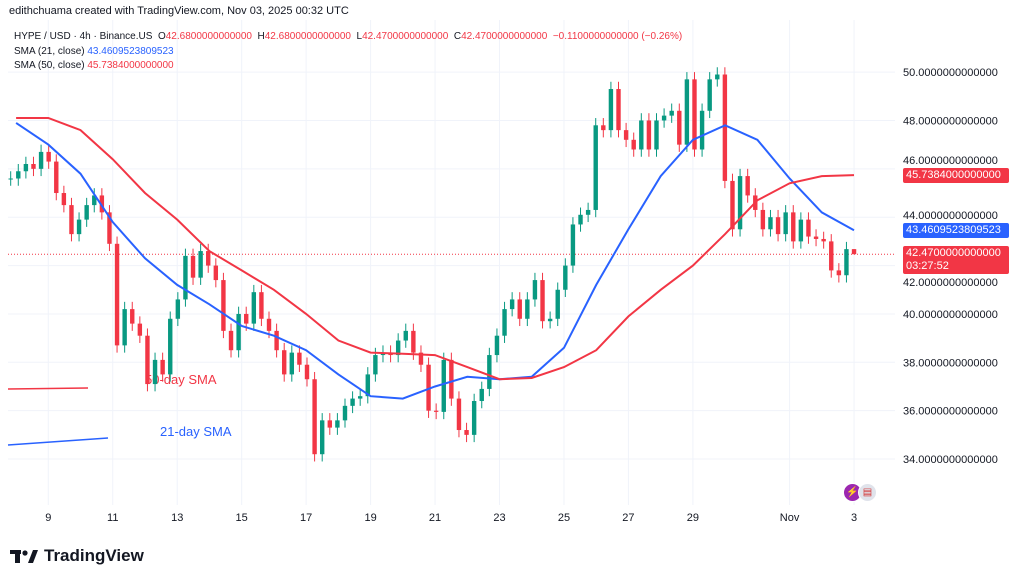 The width and height of the screenshot is (1024, 584). Describe the element at coordinates (77, 556) in the screenshot. I see `tradingview-logo: TradingView` at that location.